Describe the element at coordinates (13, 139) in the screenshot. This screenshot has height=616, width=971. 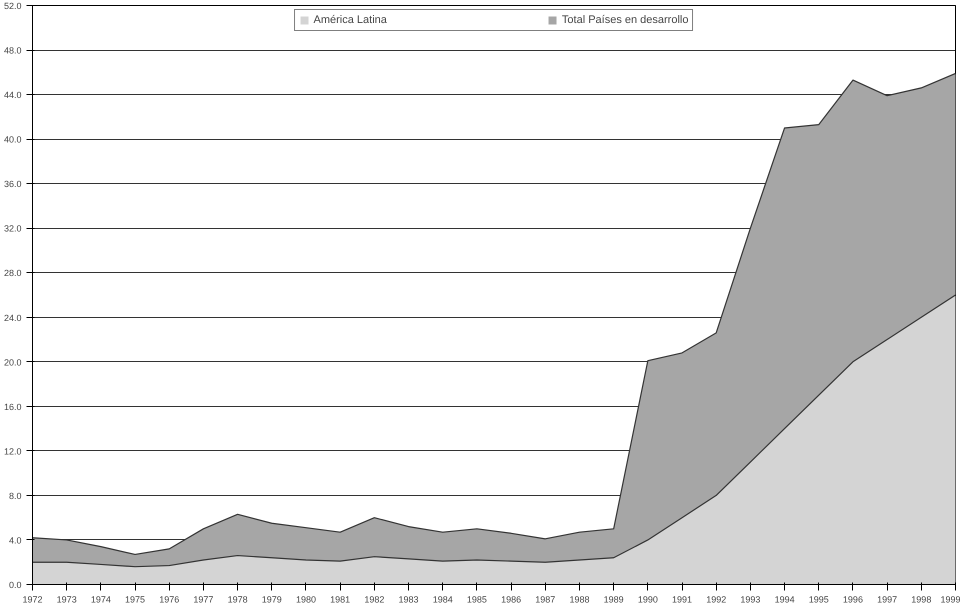
I see `y-tick-label: 40.0` at that location.